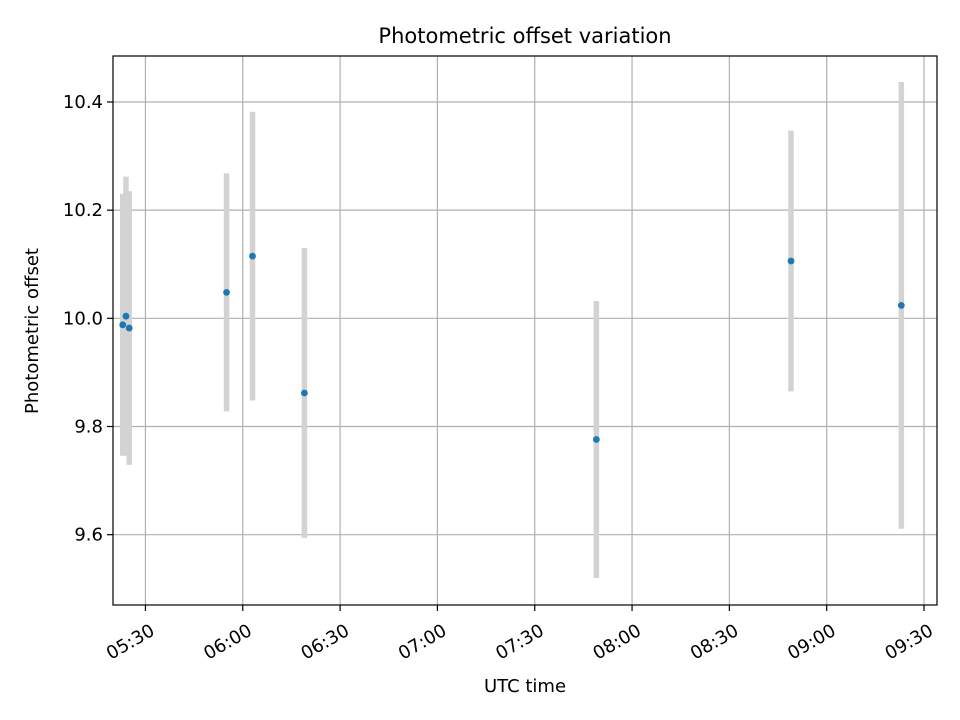 The image size is (960, 720). I want to click on y-tick-label: 10.4, so click(83, 102).